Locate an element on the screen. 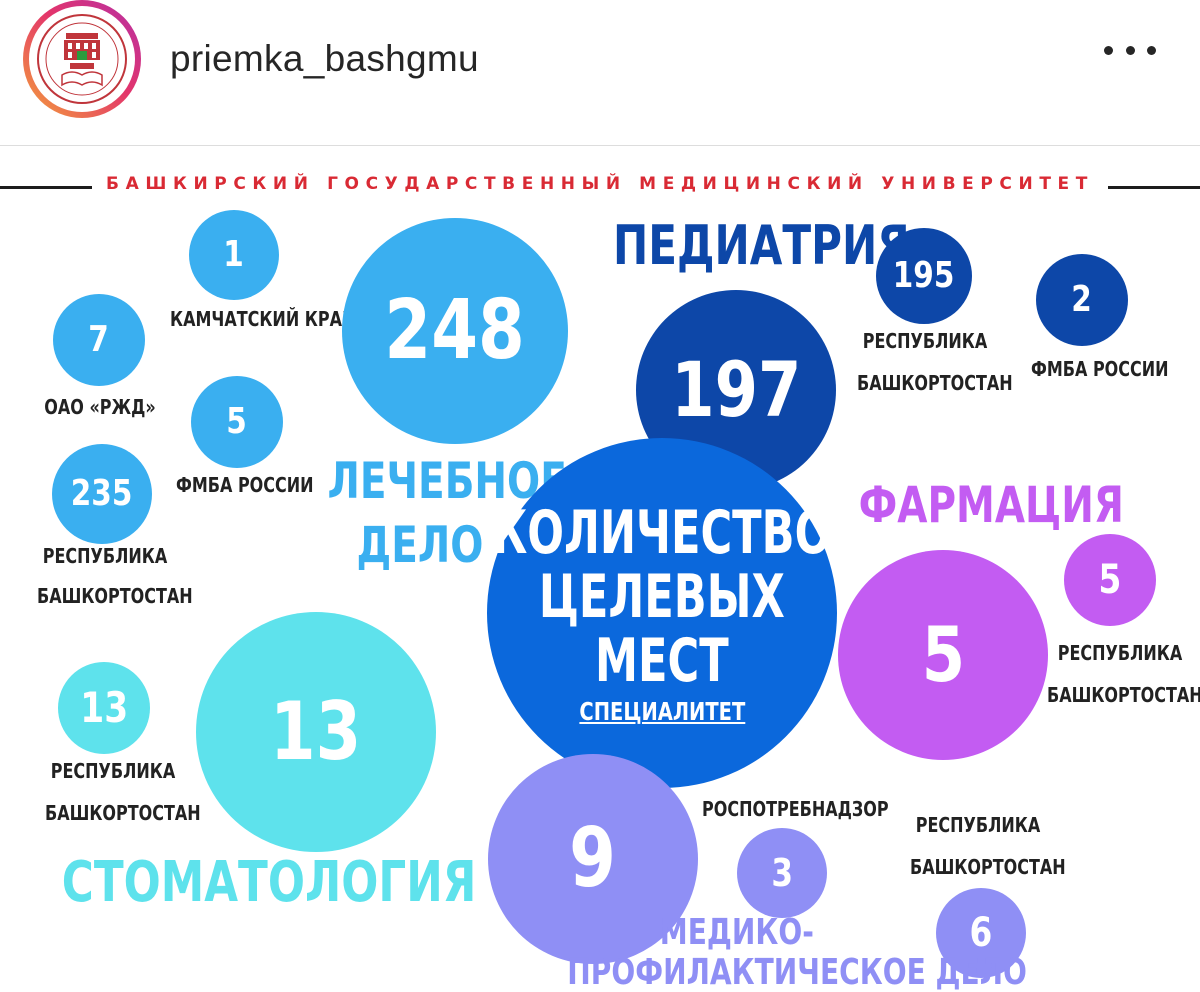 This screenshot has width=1200, height=992. value-label: 3 is located at coordinates (782, 873).